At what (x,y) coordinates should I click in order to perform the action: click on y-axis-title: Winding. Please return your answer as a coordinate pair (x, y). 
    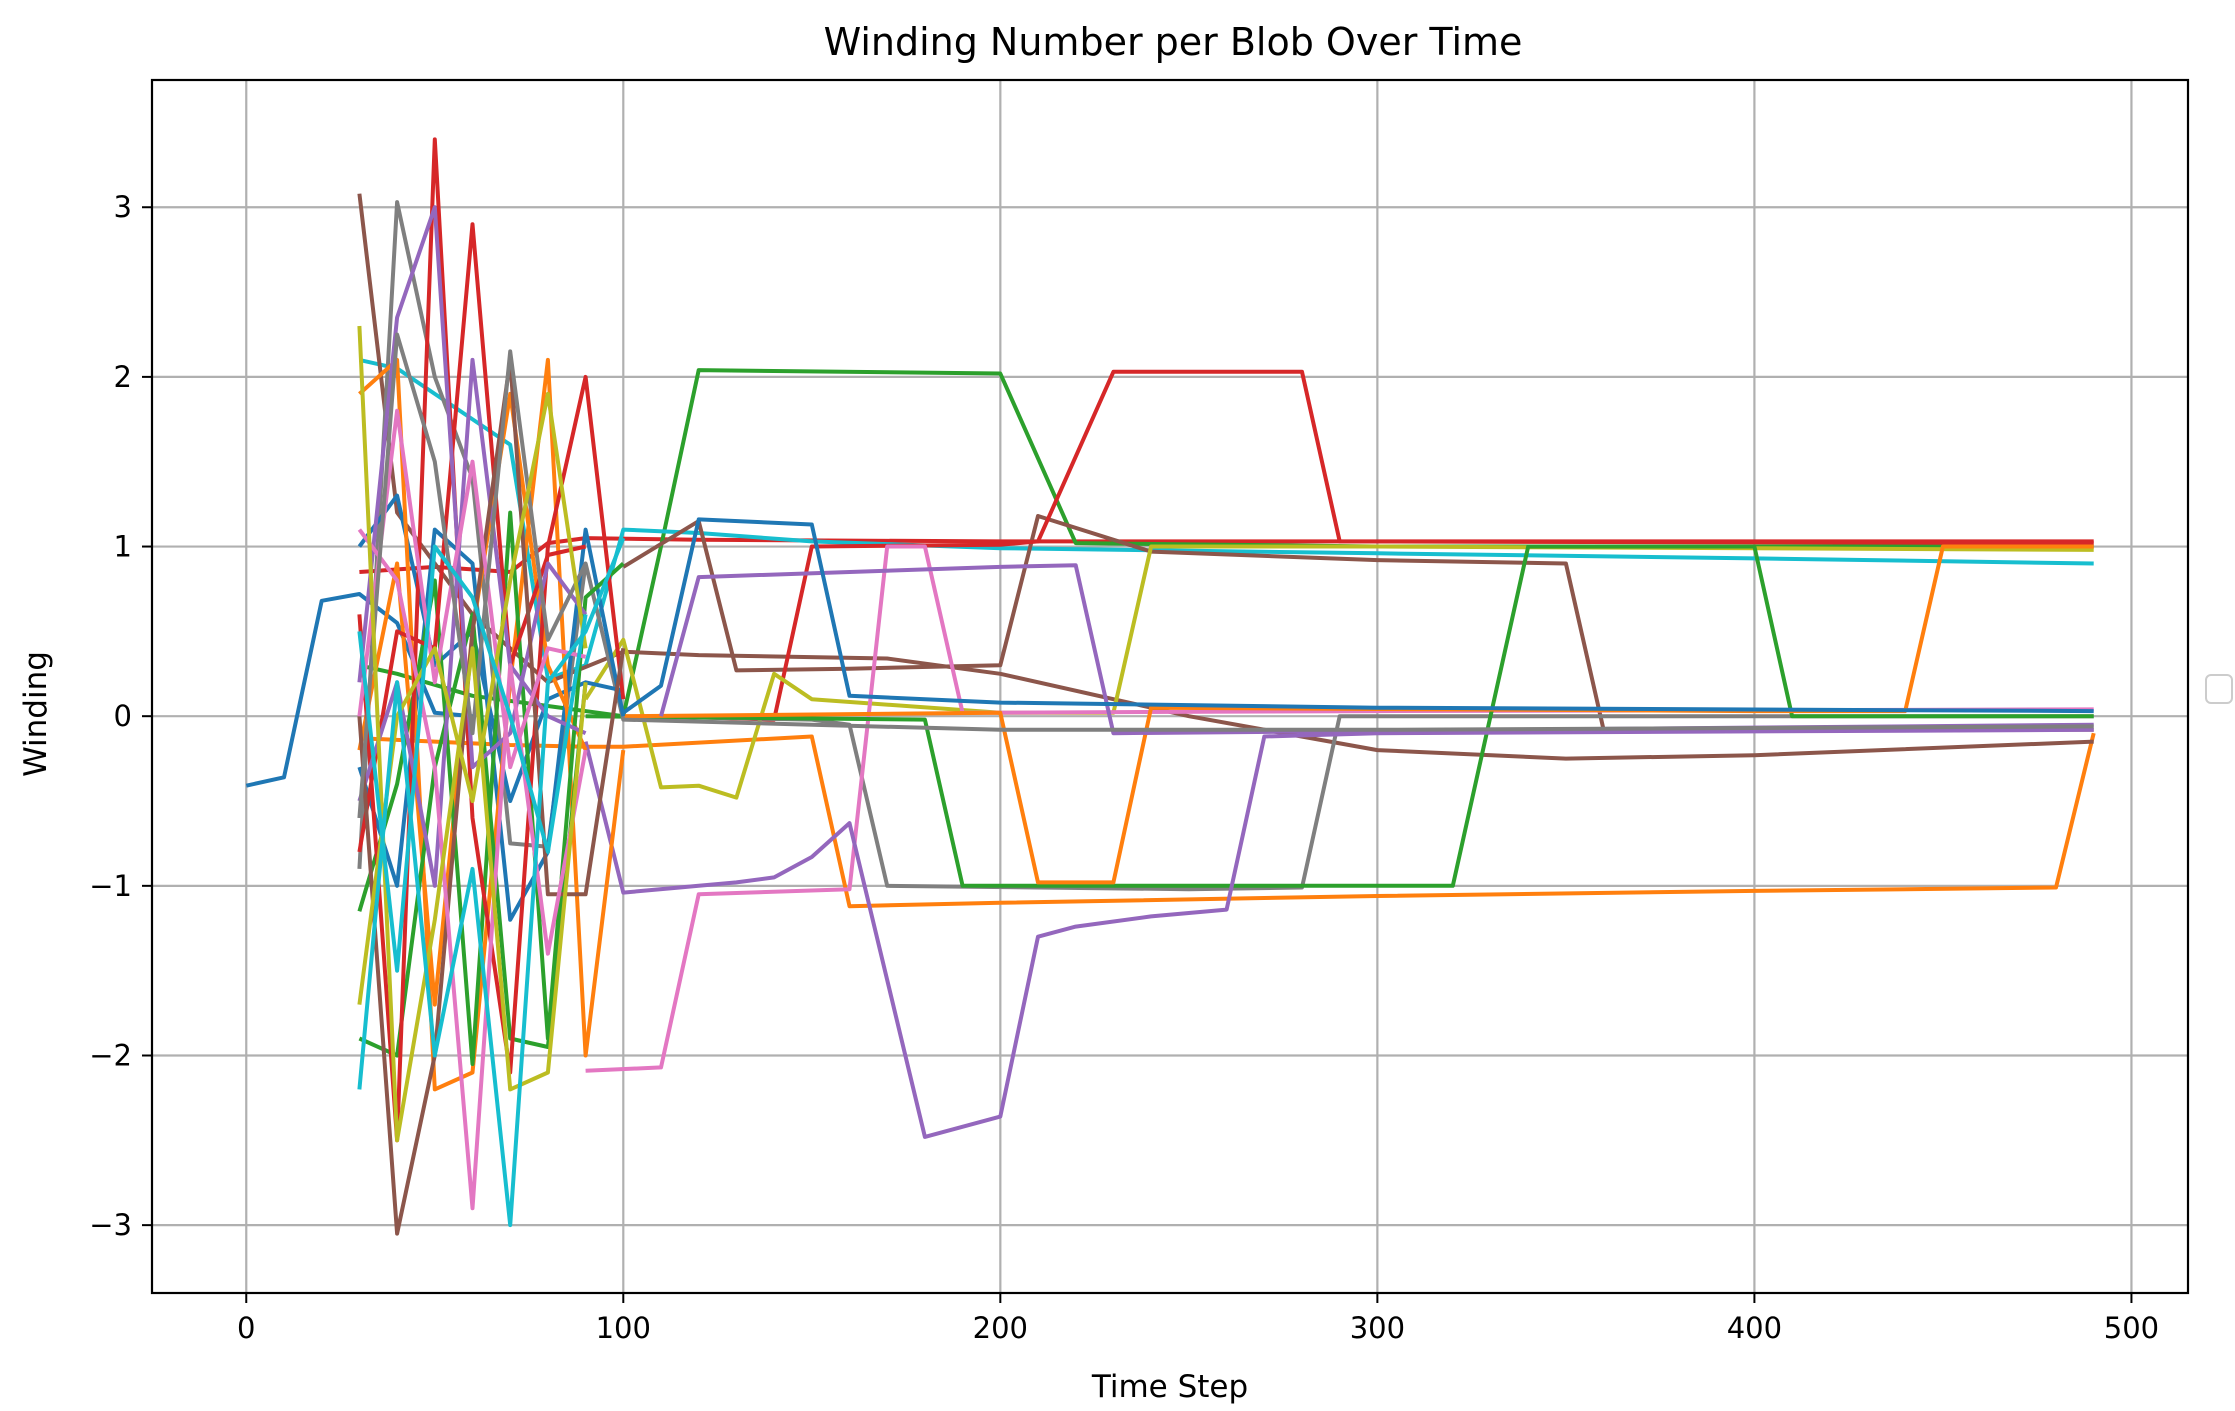
    Looking at the image, I should click on (36, 714).